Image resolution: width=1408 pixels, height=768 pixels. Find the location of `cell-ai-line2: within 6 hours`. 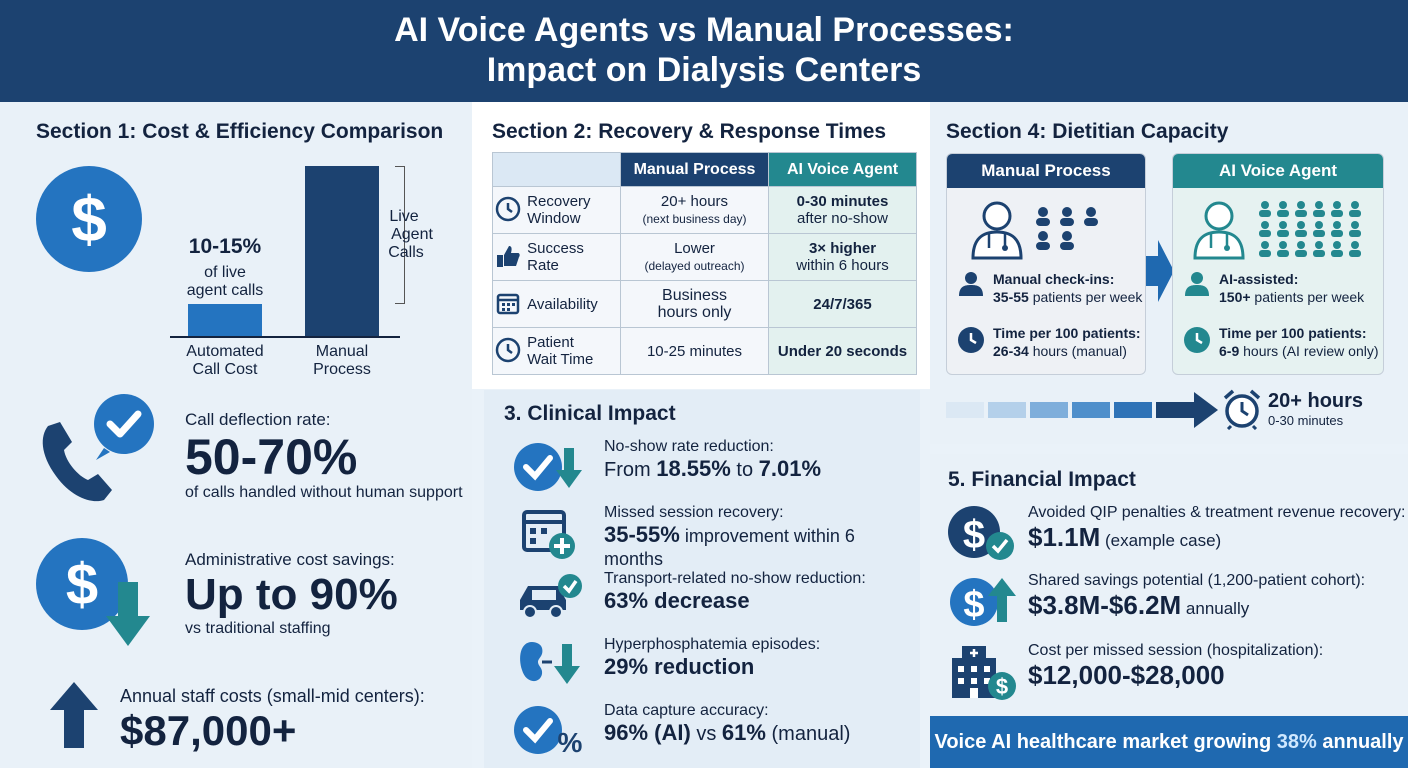

cell-ai-line2: within 6 hours is located at coordinates (842, 265).